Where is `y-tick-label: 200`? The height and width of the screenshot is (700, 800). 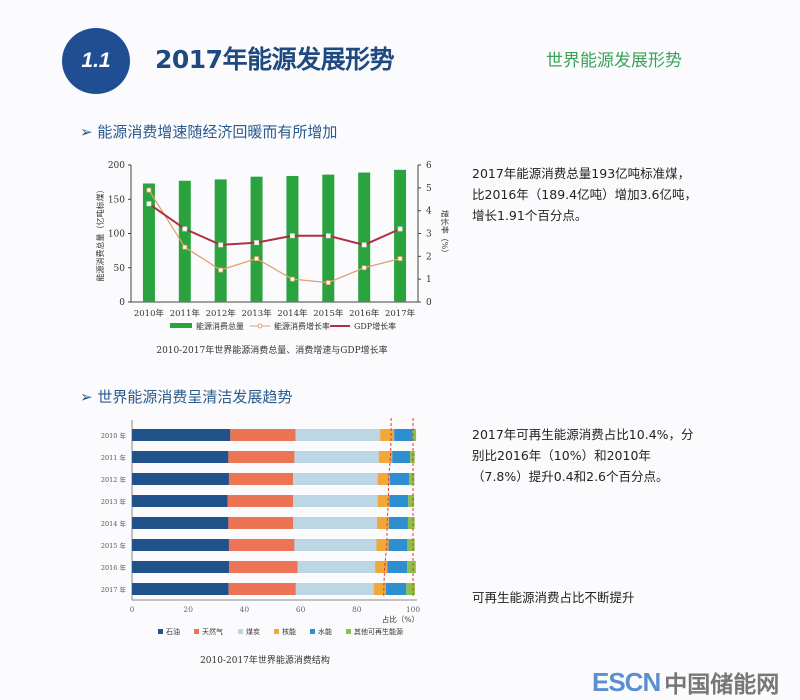
y-tick-label: 200 is located at coordinates (116, 166).